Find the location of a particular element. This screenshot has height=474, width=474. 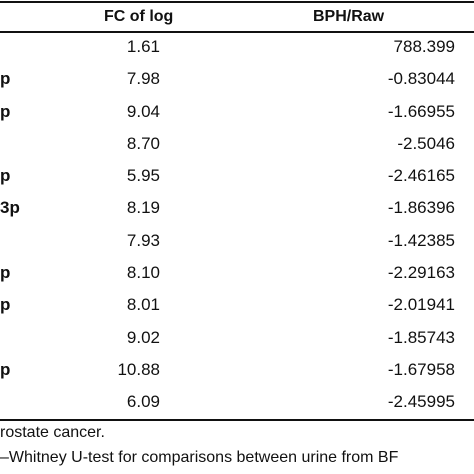

table-top-rule is located at coordinates (237, 2).